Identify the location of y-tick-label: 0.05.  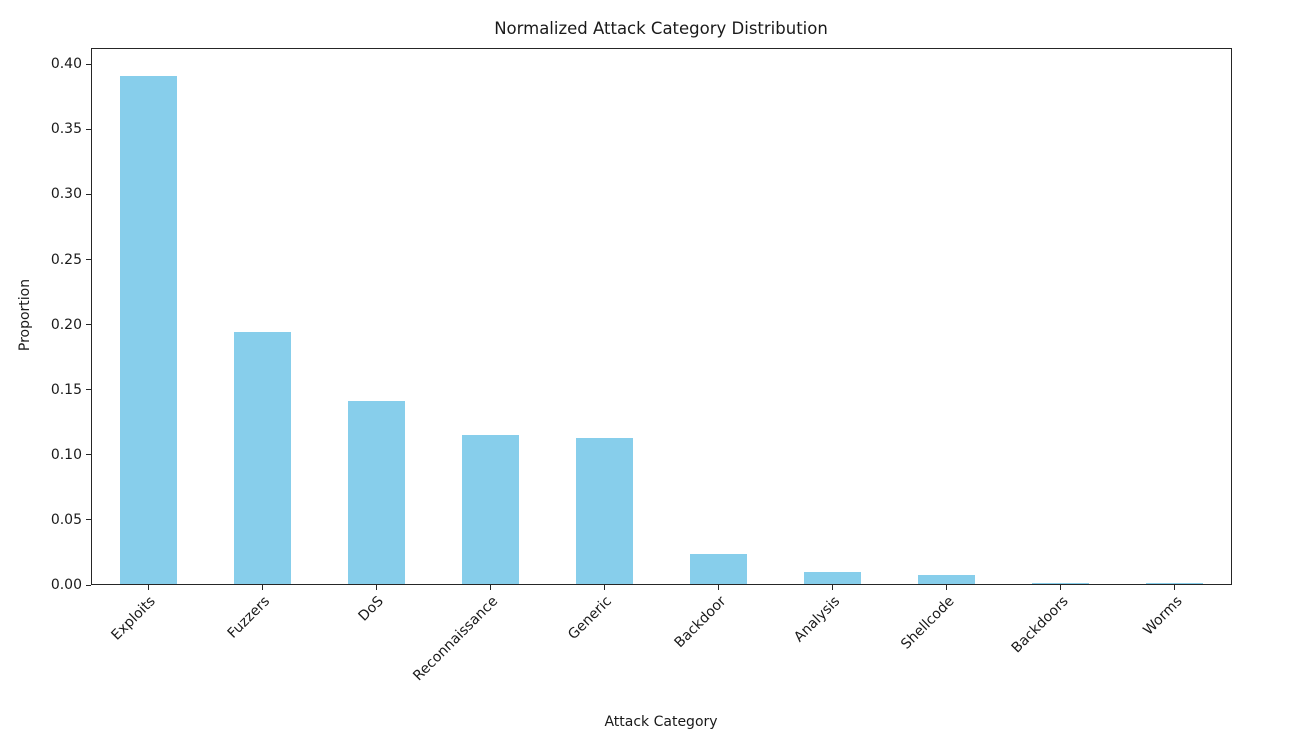
(66, 519).